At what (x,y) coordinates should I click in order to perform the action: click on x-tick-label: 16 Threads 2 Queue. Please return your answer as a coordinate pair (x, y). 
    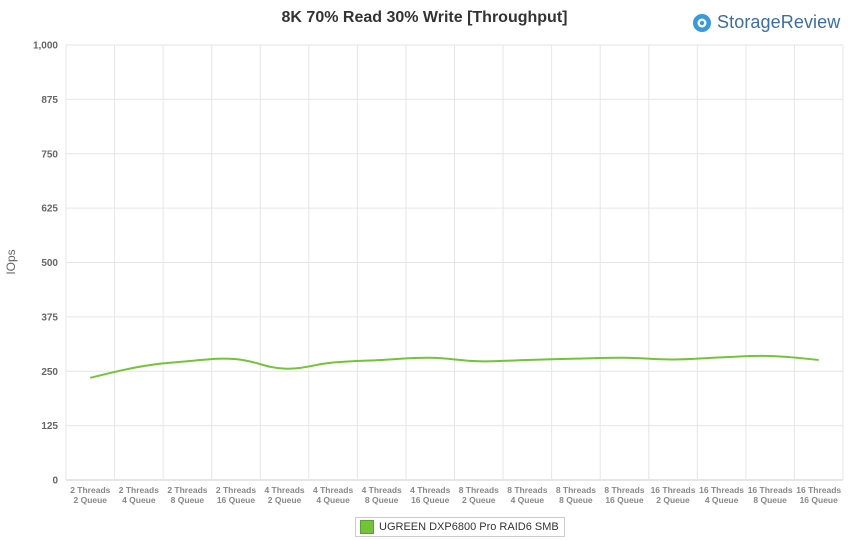
    Looking at the image, I should click on (673, 495).